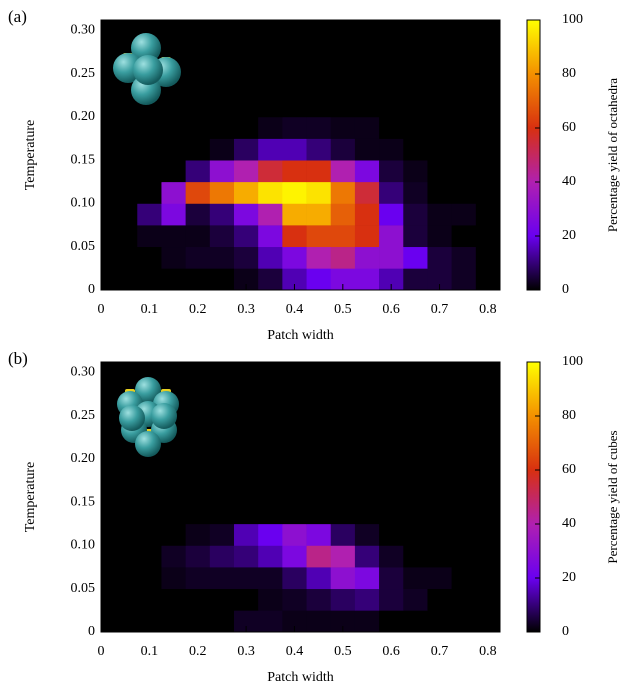 This screenshot has height=695, width=624. Describe the element at coordinates (83, 159) in the screenshot. I see `y-tick-label: 0.15` at that location.